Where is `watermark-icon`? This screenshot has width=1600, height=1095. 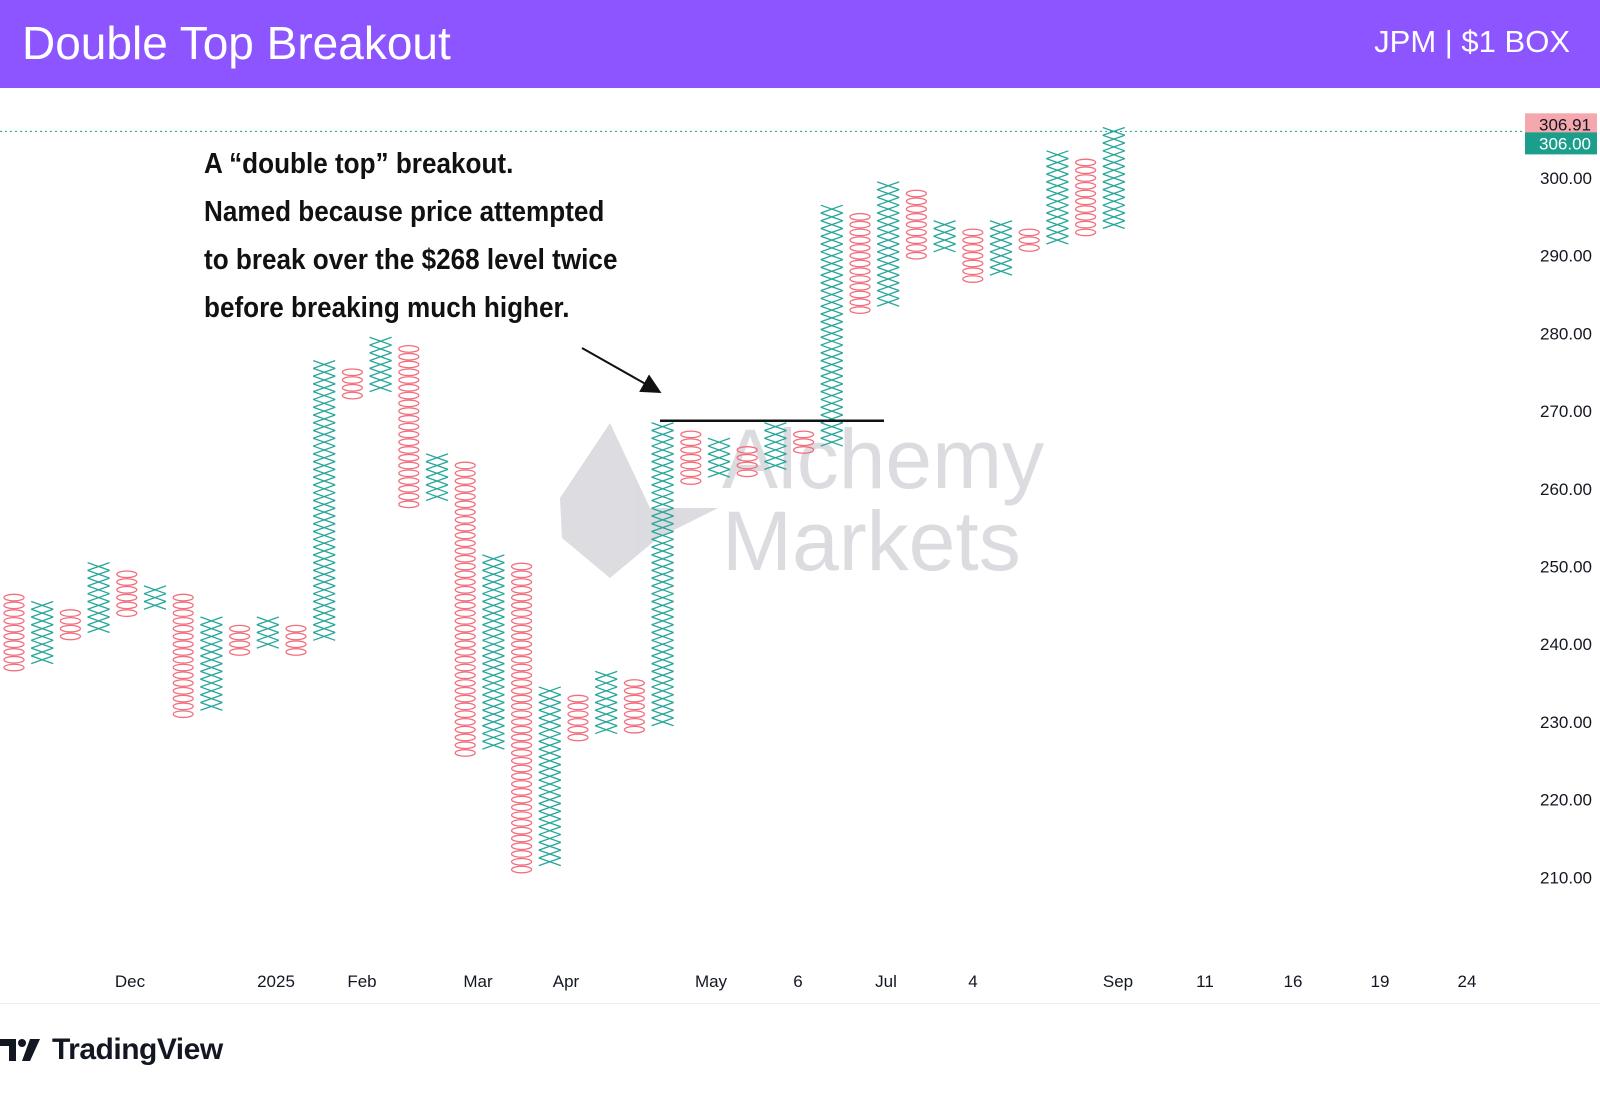 watermark-icon is located at coordinates (639, 500).